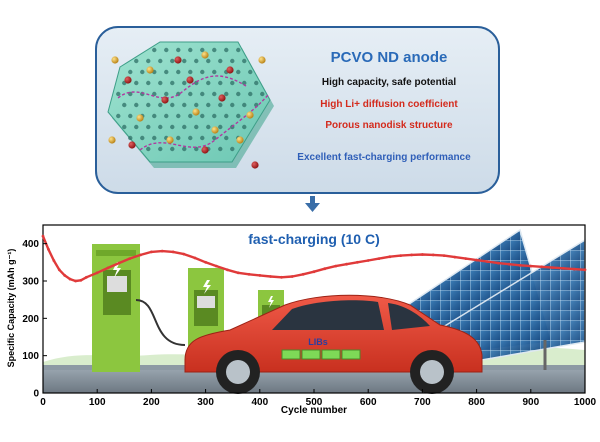  I want to click on nanodisk-illustration, so click(190, 105).